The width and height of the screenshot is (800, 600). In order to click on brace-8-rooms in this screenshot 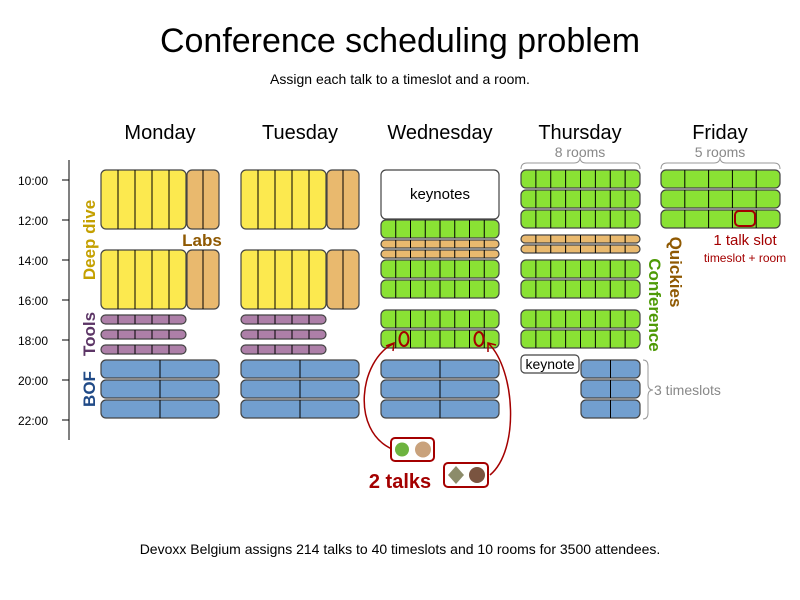, I will do `click(580, 163)`.